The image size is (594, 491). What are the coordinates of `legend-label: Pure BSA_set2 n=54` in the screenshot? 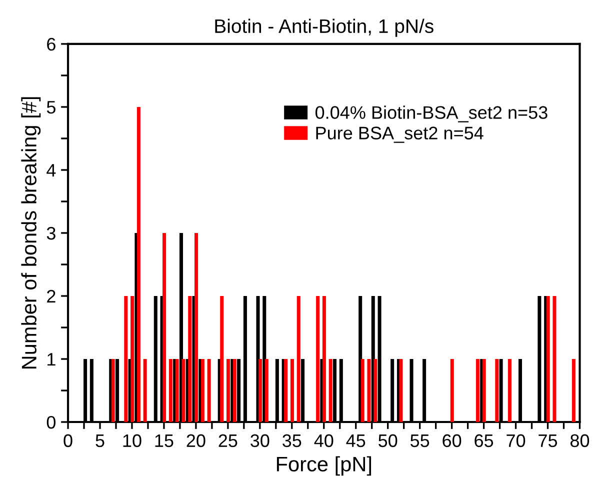 It's located at (400, 134).